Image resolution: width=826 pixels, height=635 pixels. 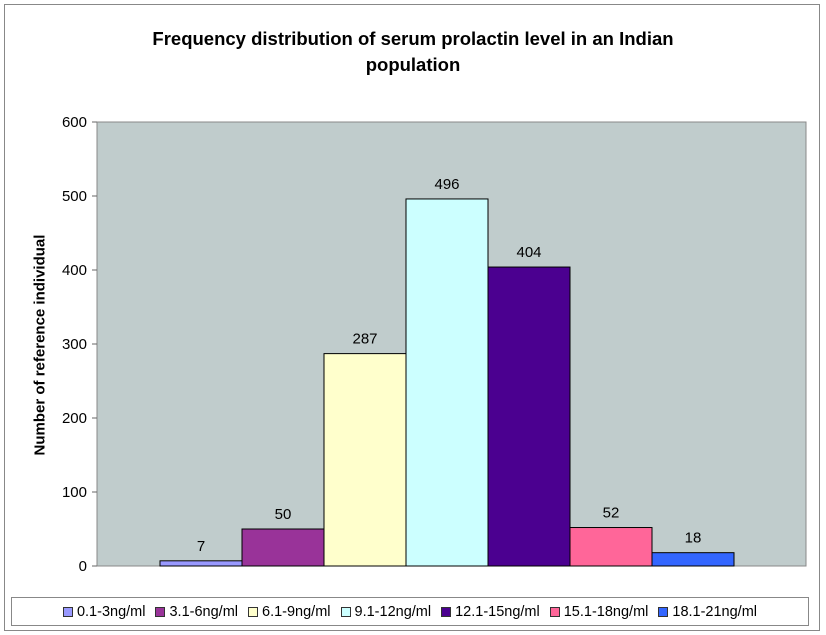 What do you see at coordinates (74, 270) in the screenshot?
I see `y-tick-label: 400` at bounding box center [74, 270].